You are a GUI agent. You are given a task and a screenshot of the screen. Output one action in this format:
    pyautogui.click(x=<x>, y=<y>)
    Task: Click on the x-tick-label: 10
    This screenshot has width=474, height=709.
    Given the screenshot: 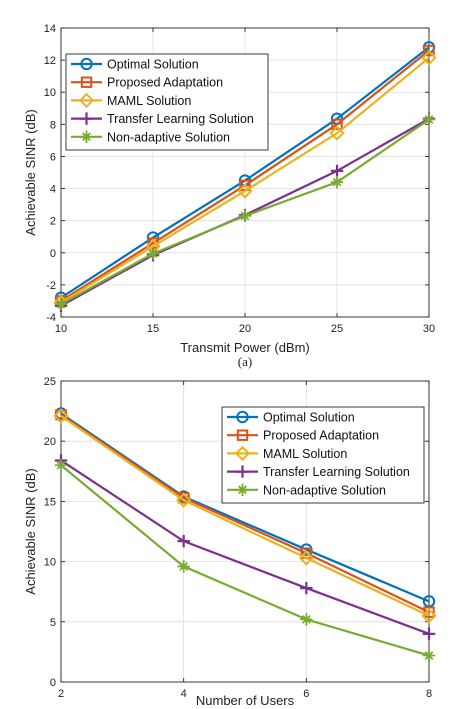 What is the action you would take?
    pyautogui.click(x=61, y=329)
    